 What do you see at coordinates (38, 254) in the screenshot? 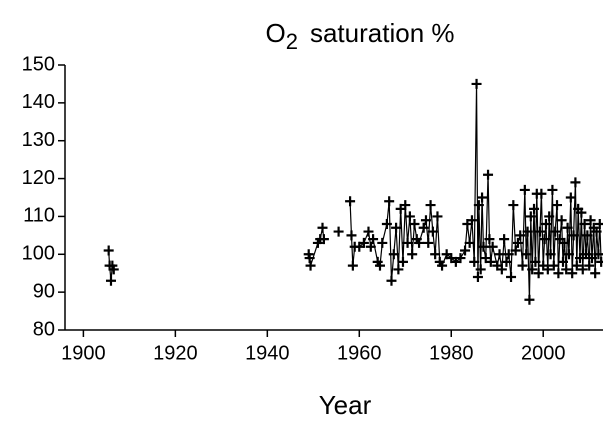
I see `y-tick-label: 100` at bounding box center [38, 254].